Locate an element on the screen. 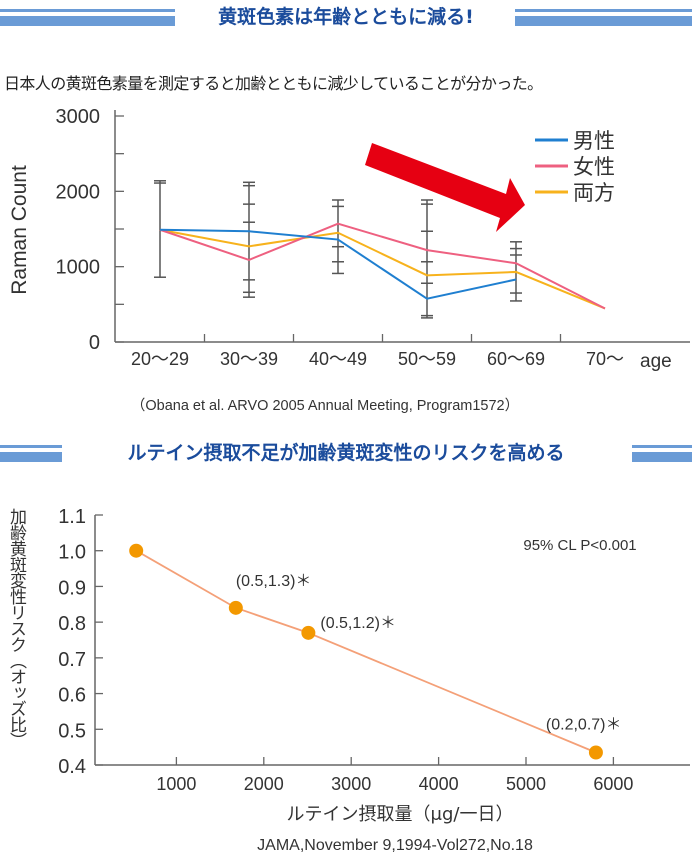 This screenshot has width=692, height=864. series-line-両方 is located at coordinates (382, 269).